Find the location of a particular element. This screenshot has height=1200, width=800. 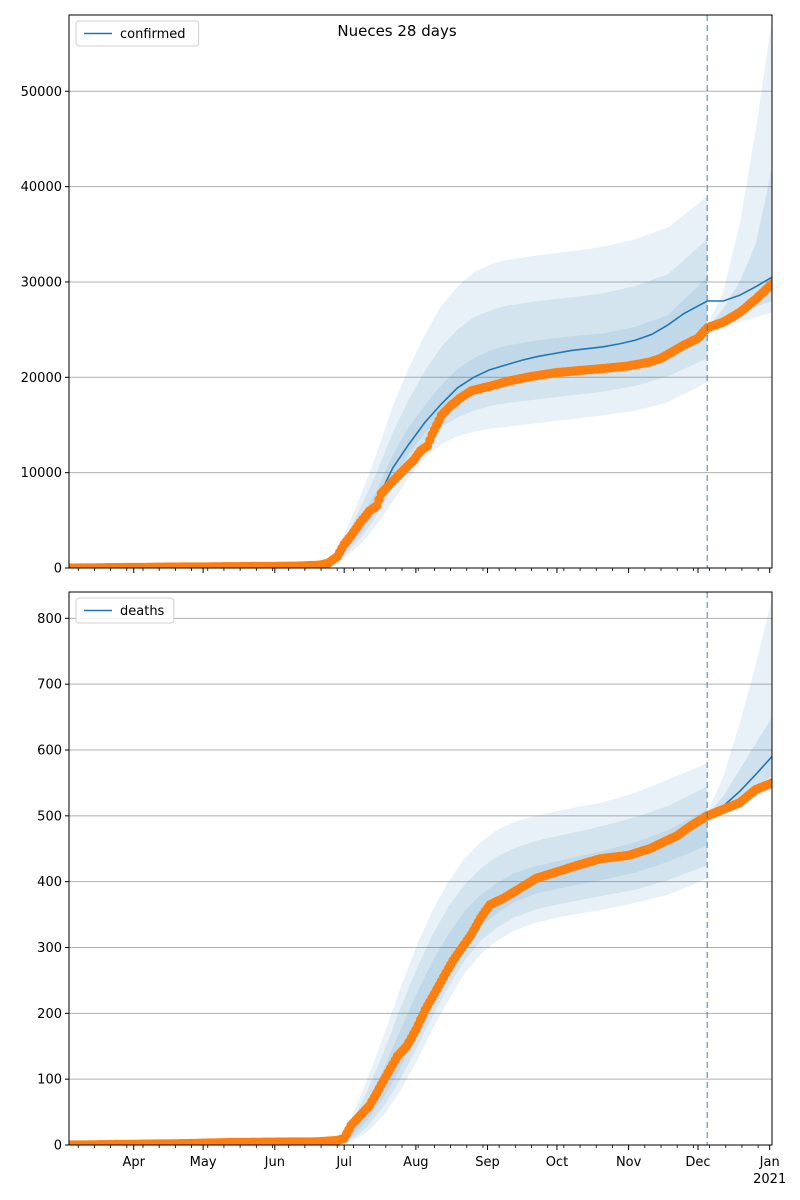

legend: deaths is located at coordinates (125, 610).